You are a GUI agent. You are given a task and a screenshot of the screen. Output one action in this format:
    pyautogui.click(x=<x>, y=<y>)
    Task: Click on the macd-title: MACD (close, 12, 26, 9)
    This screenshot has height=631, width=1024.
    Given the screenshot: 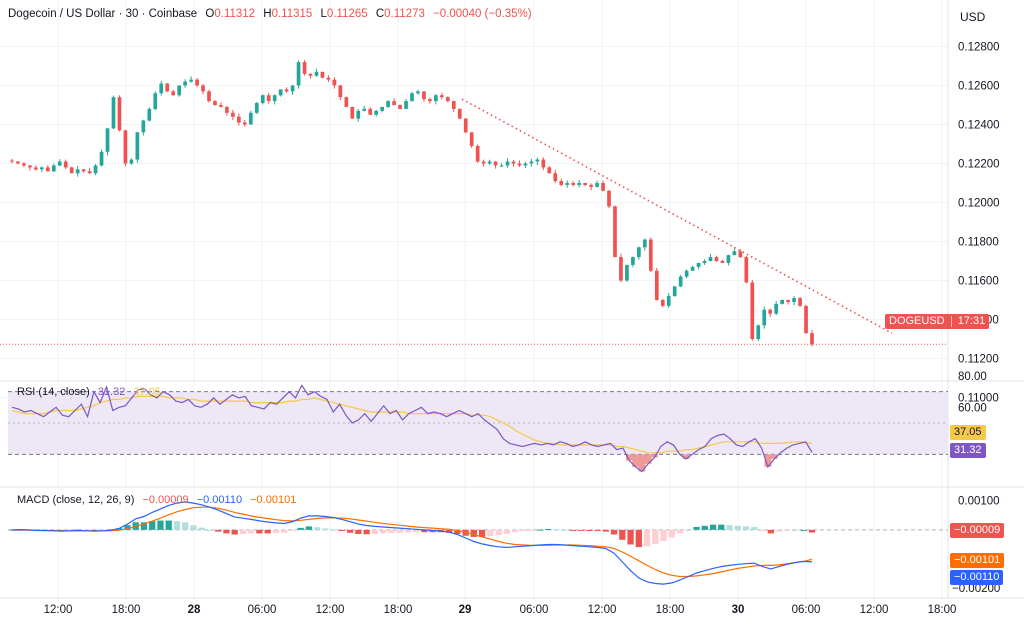 What is the action you would take?
    pyautogui.click(x=76, y=500)
    